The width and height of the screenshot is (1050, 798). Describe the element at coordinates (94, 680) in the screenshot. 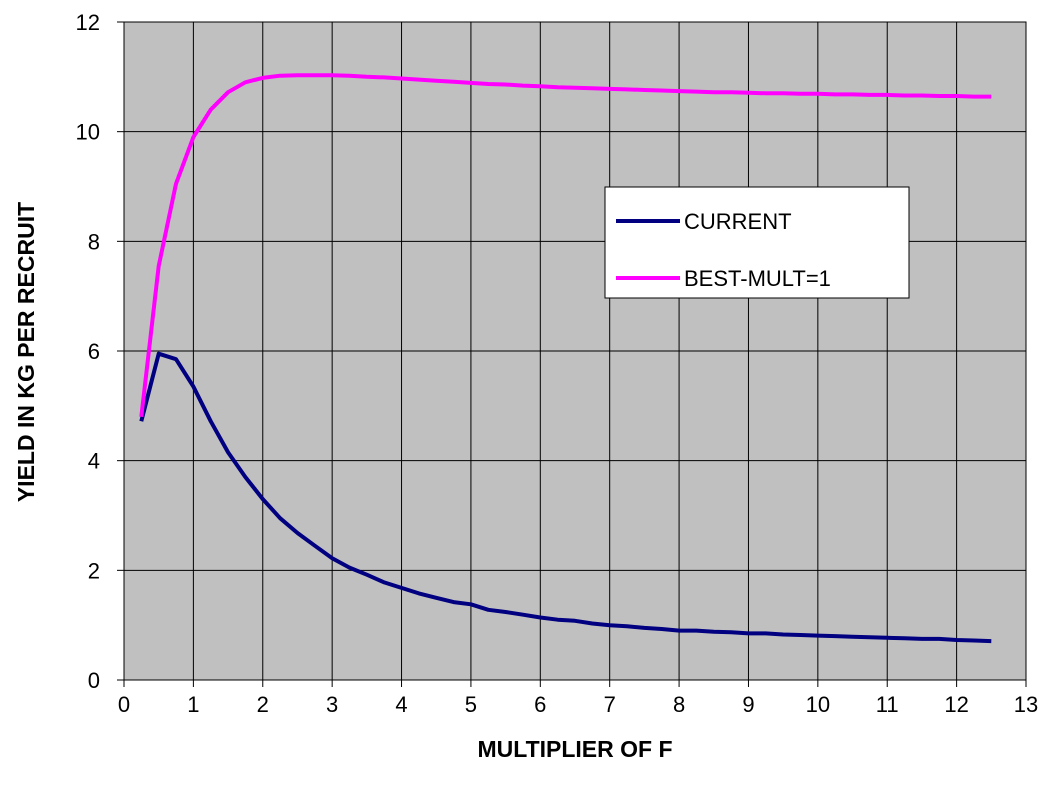

I see `y-tick-label: 0` at that location.